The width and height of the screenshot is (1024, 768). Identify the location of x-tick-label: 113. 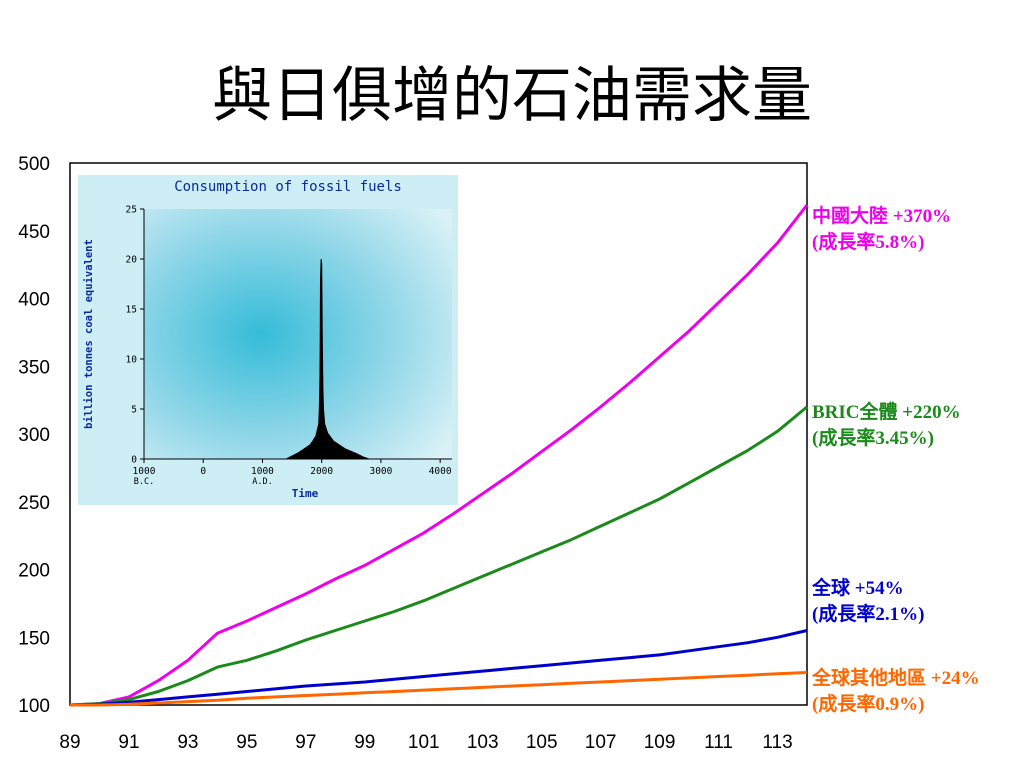
(777, 742).